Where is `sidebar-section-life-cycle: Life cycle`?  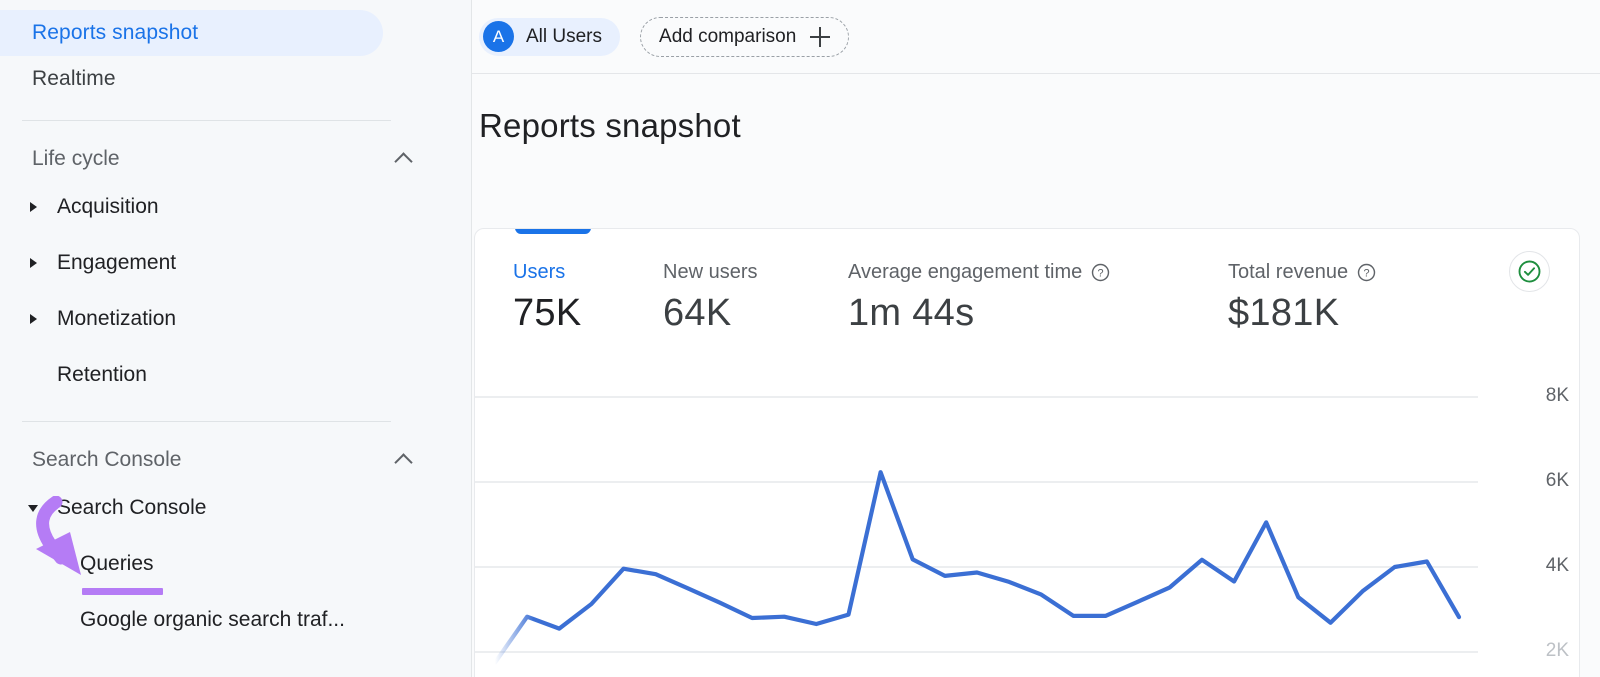 sidebar-section-life-cycle: Life cycle is located at coordinates (235, 159).